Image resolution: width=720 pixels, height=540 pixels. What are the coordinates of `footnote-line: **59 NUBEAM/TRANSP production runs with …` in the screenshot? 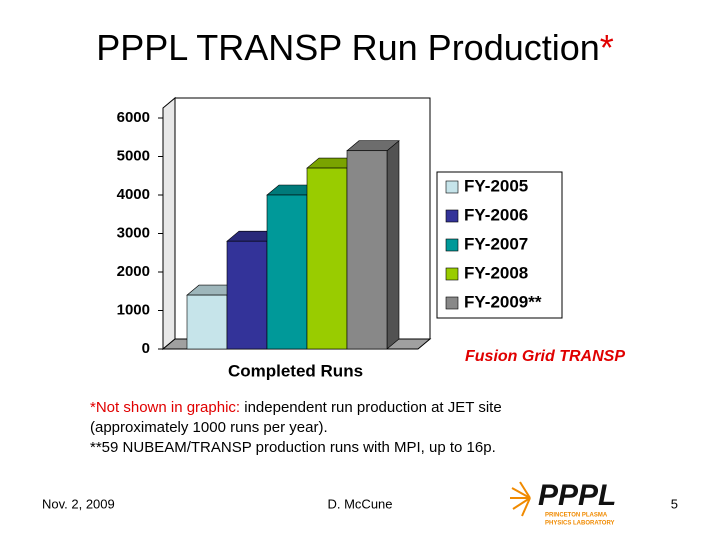 It's located at (293, 447).